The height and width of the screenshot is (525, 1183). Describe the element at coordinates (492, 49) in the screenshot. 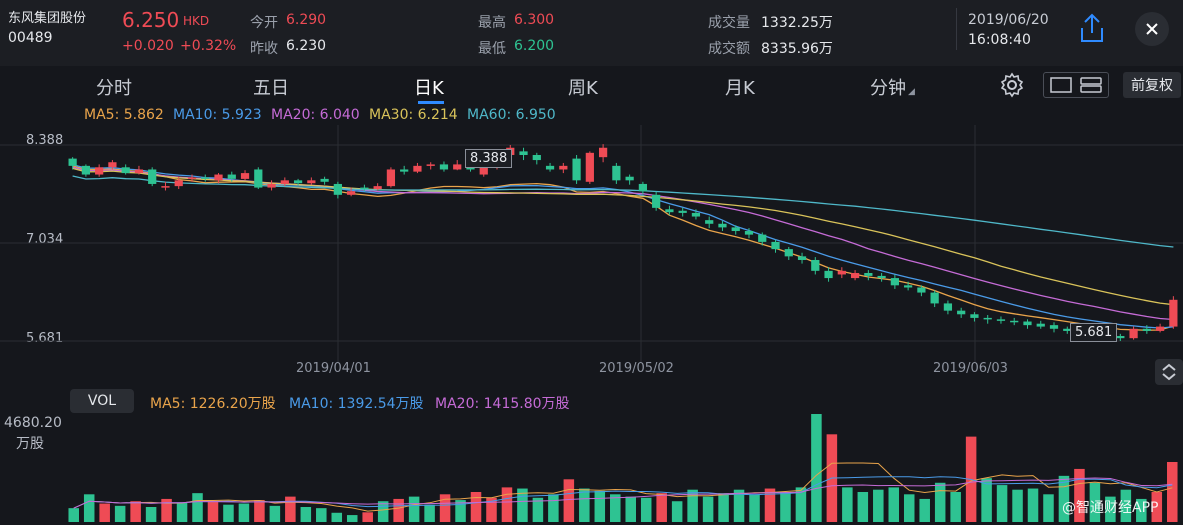

I see `low-label: 最低` at that location.